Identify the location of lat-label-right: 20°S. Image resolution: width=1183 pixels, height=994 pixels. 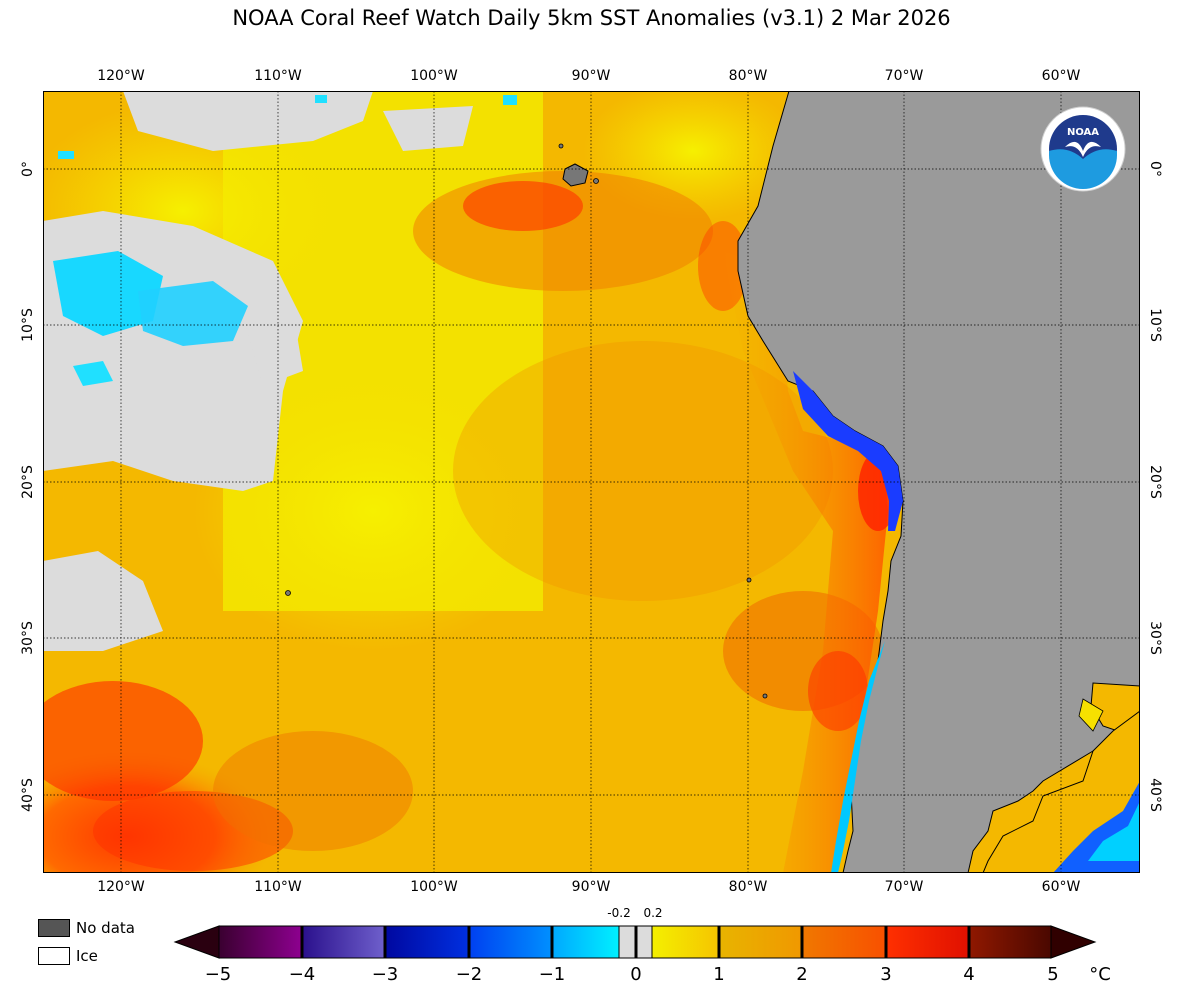
(1155, 482).